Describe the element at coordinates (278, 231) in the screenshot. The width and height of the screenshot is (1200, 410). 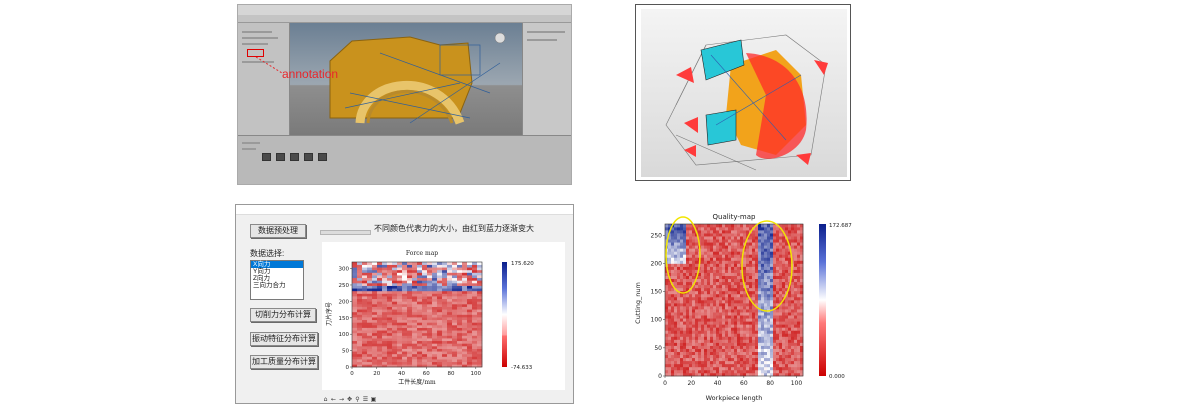
I see `preprocess-button: 数据预处理` at that location.